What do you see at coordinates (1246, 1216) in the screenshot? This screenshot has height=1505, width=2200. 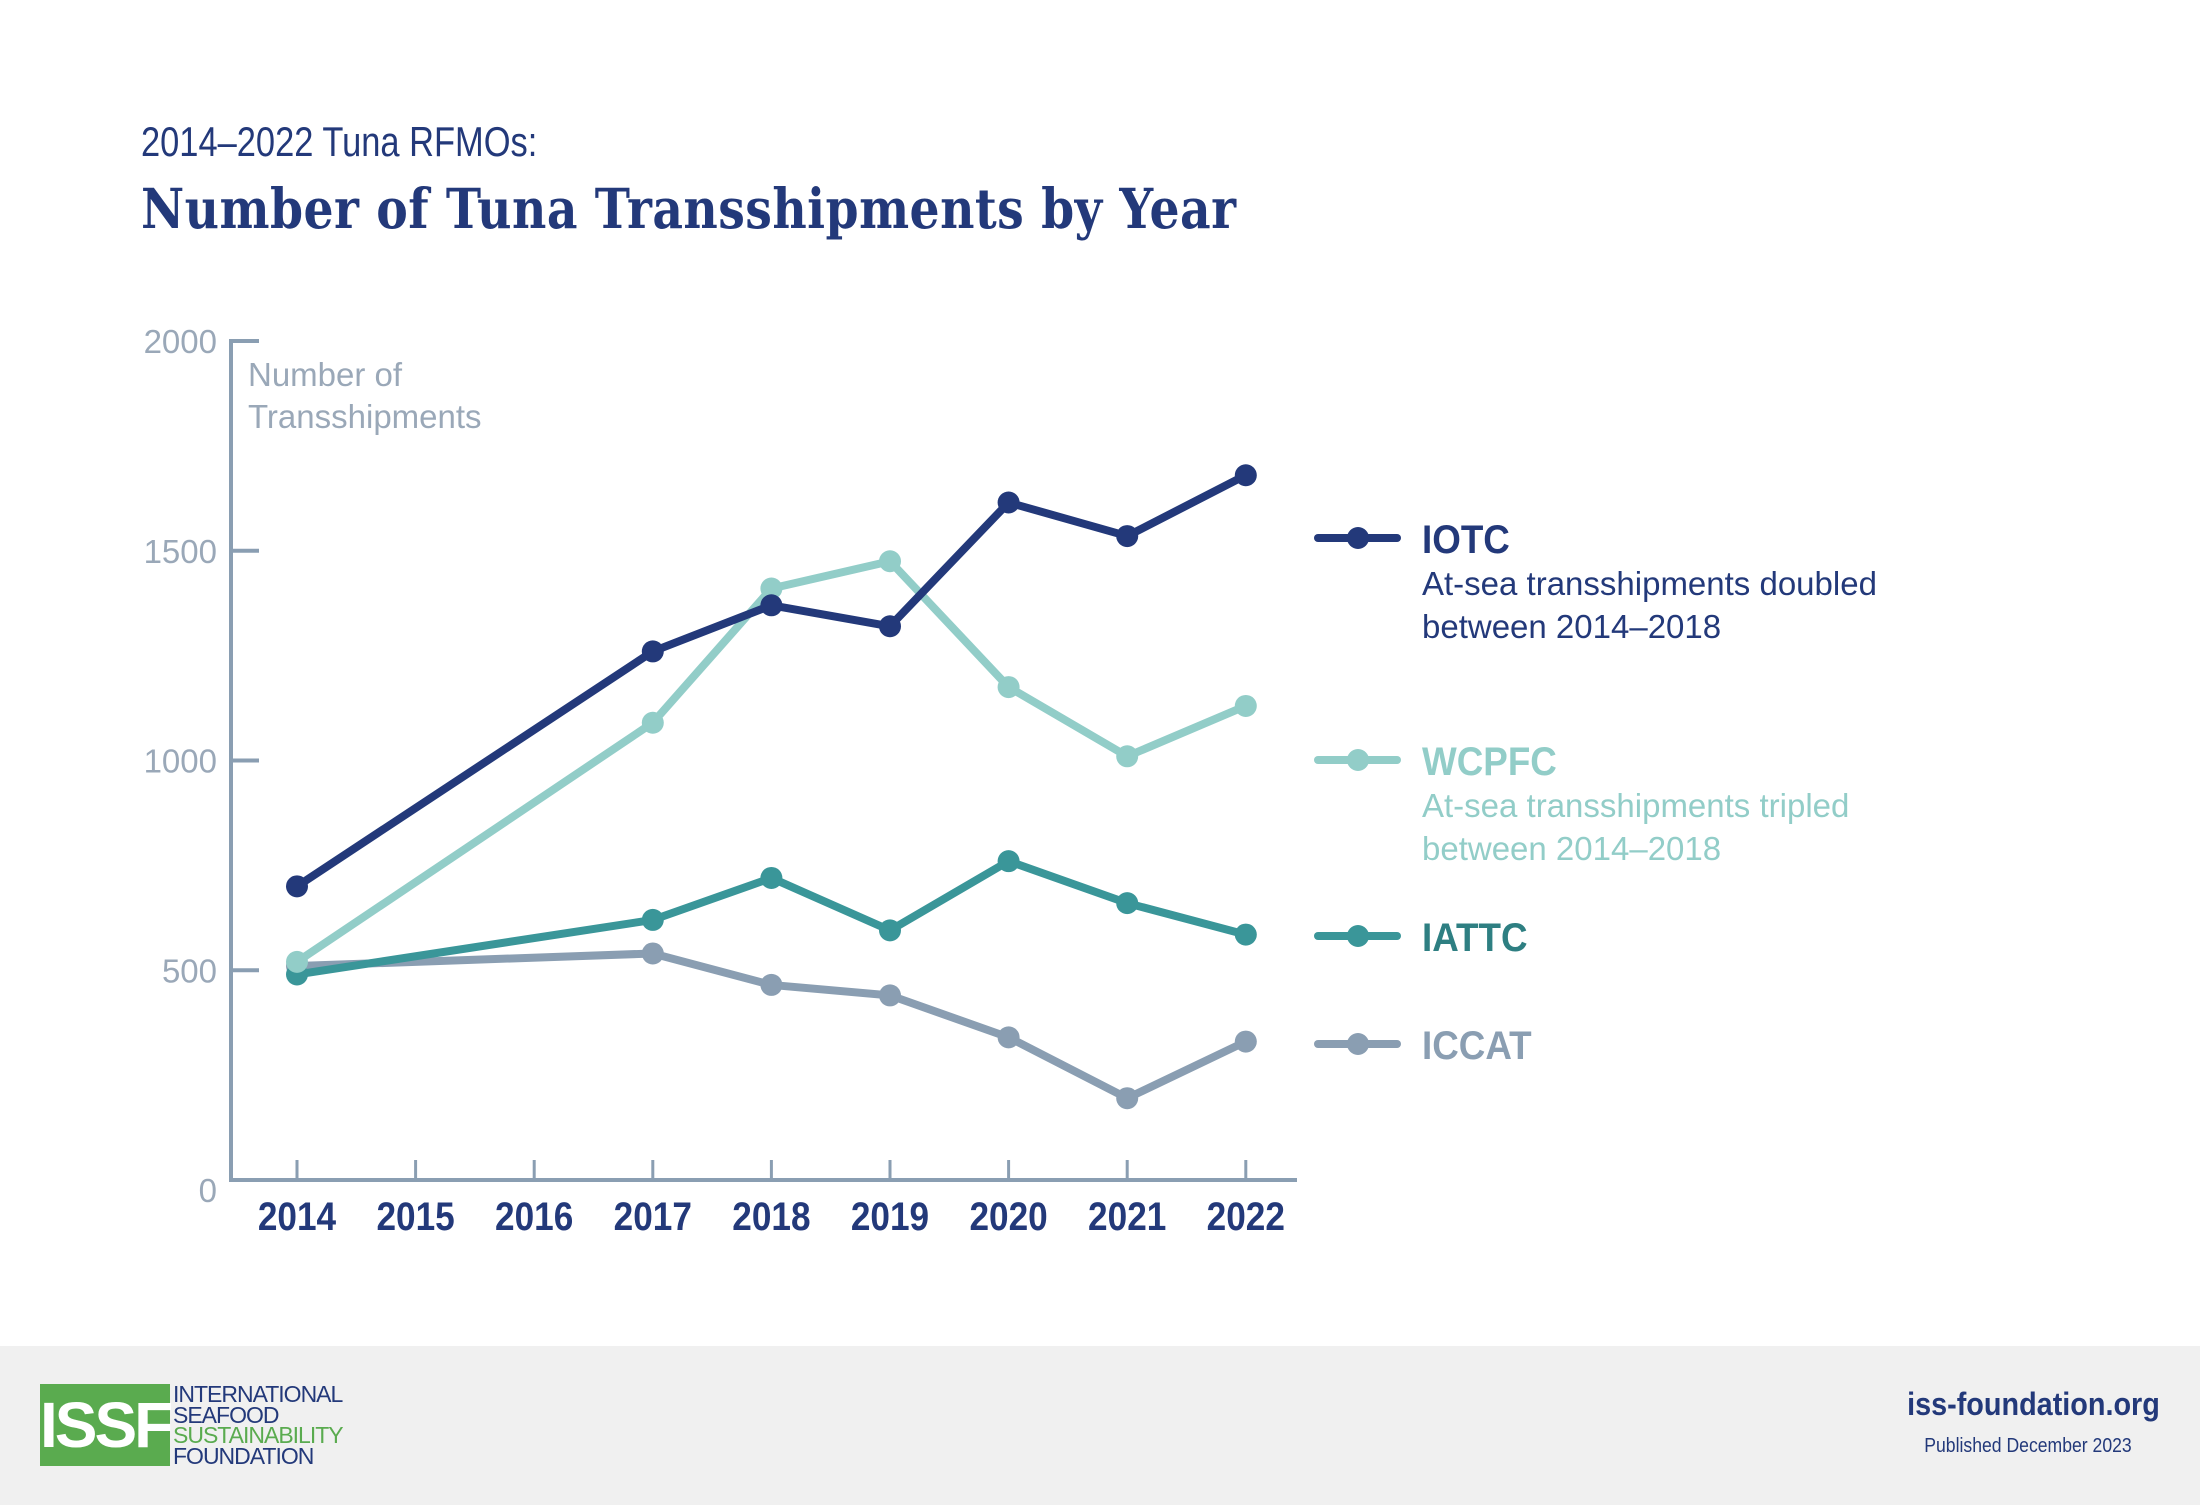 I see `x-tick-label: 2022` at bounding box center [1246, 1216].